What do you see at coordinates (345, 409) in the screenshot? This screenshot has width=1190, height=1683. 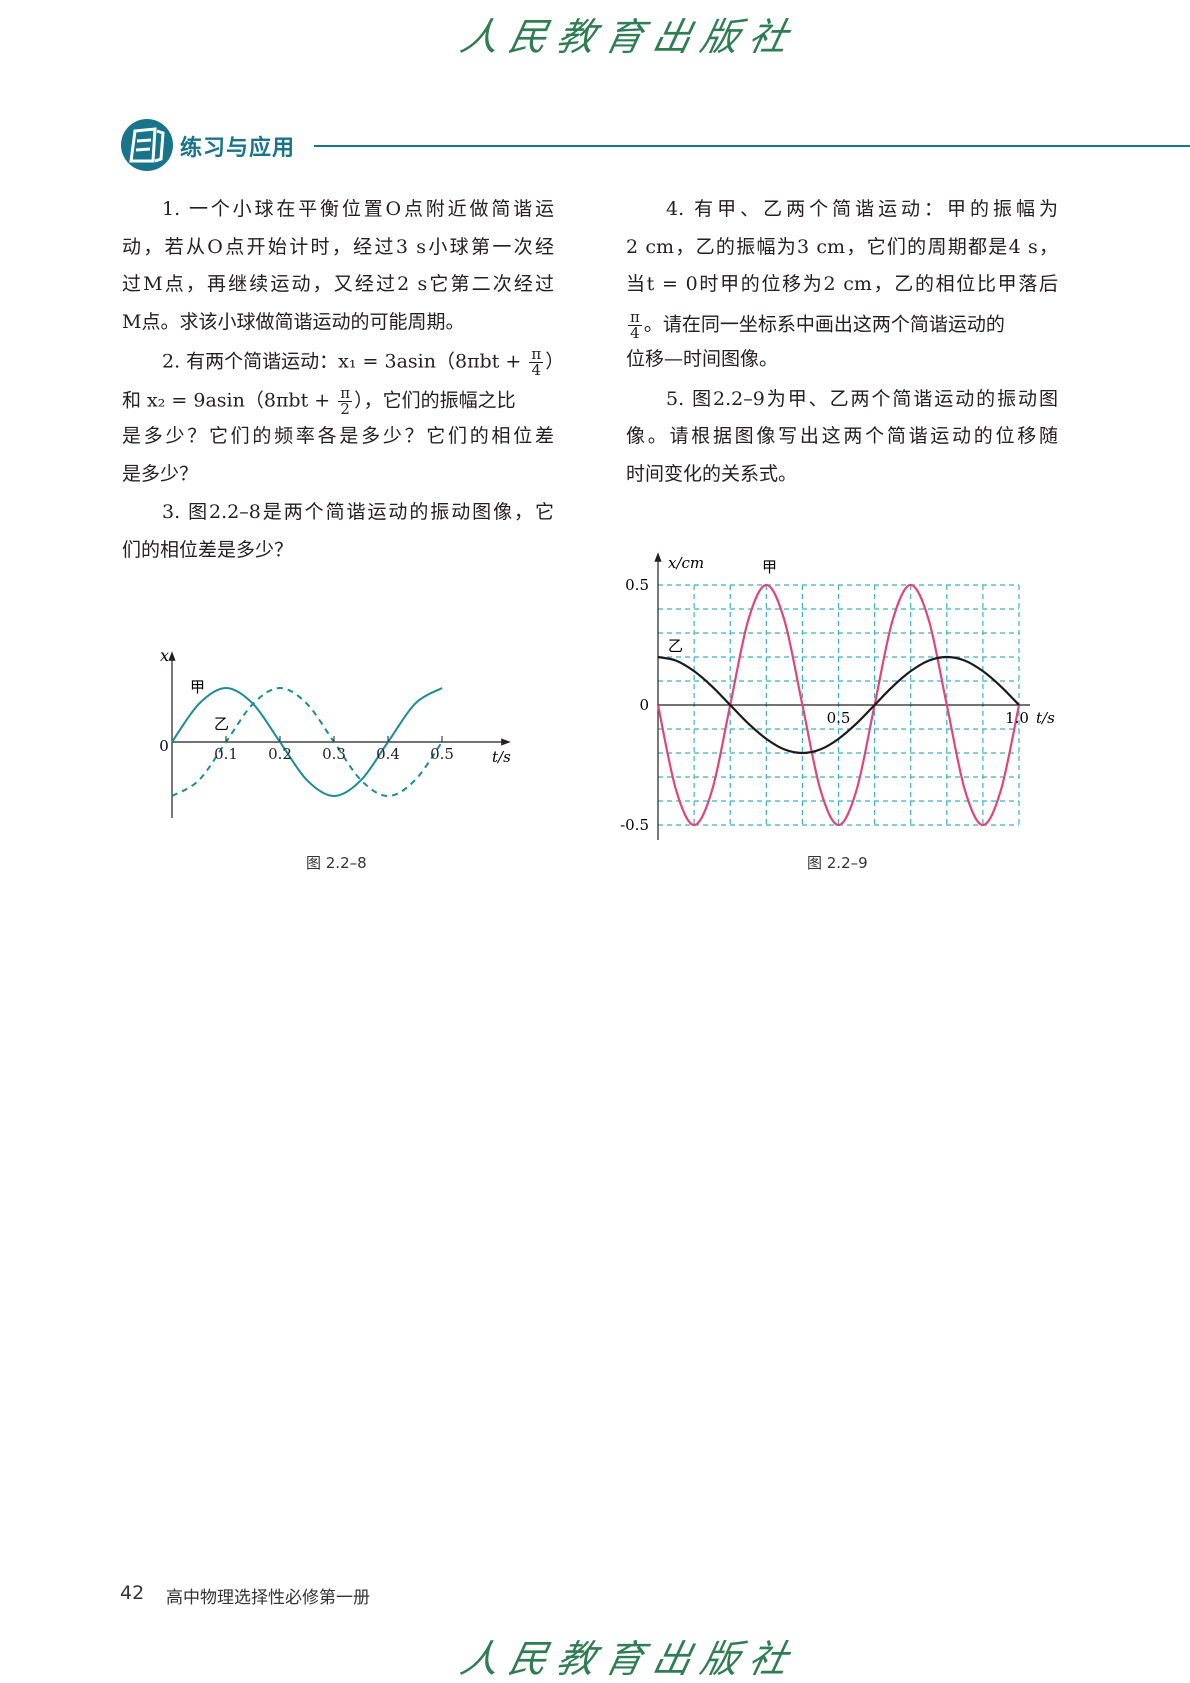 I see `fraction-denominator: 2` at bounding box center [345, 409].